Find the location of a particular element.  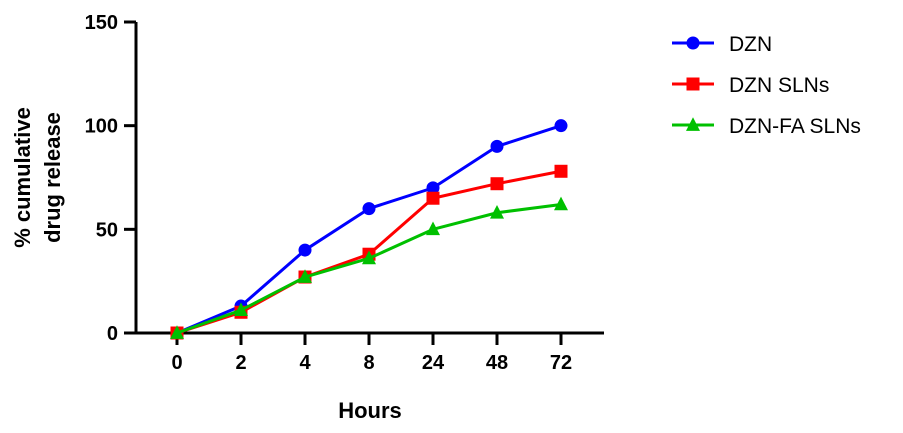

y-tick-label: 0 is located at coordinates (112, 334).